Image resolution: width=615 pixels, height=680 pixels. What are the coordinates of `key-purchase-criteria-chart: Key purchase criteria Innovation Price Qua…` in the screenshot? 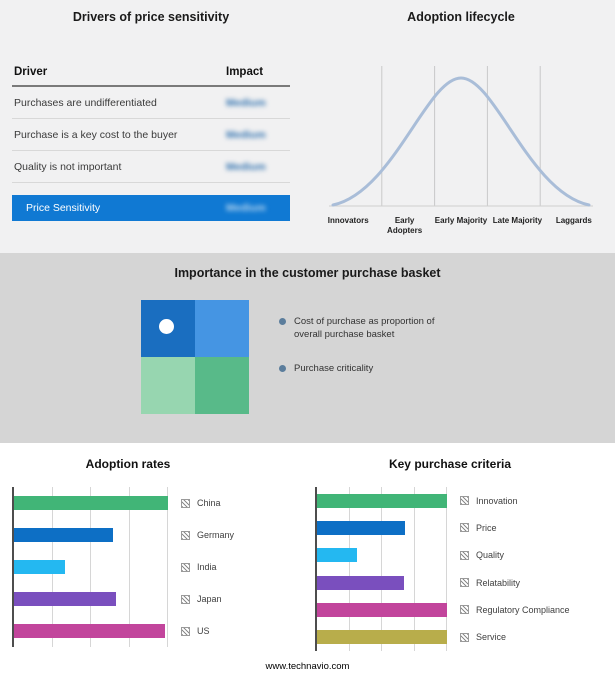 It's located at (457, 554).